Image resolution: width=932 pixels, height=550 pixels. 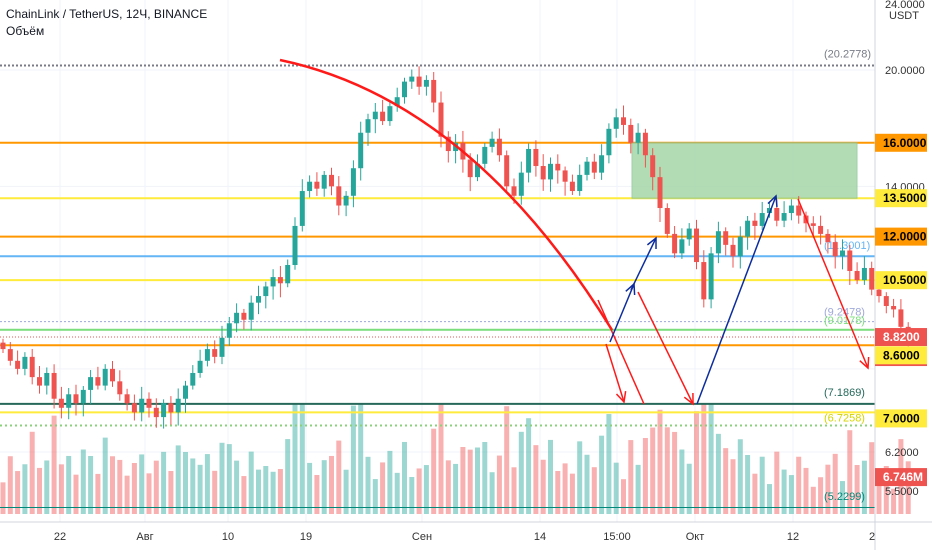 What do you see at coordinates (905, 280) in the screenshot?
I see `price-tag-value: 10.5000` at bounding box center [905, 280].